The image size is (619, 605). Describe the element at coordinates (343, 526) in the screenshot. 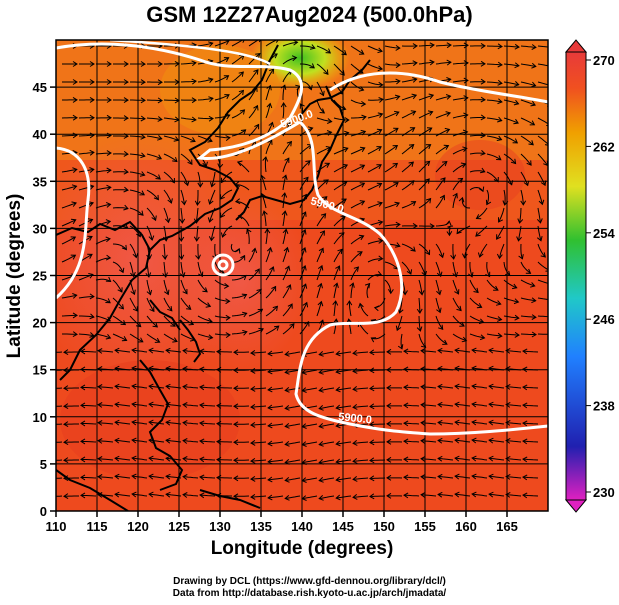

I see `x-tick-label: 145` at that location.